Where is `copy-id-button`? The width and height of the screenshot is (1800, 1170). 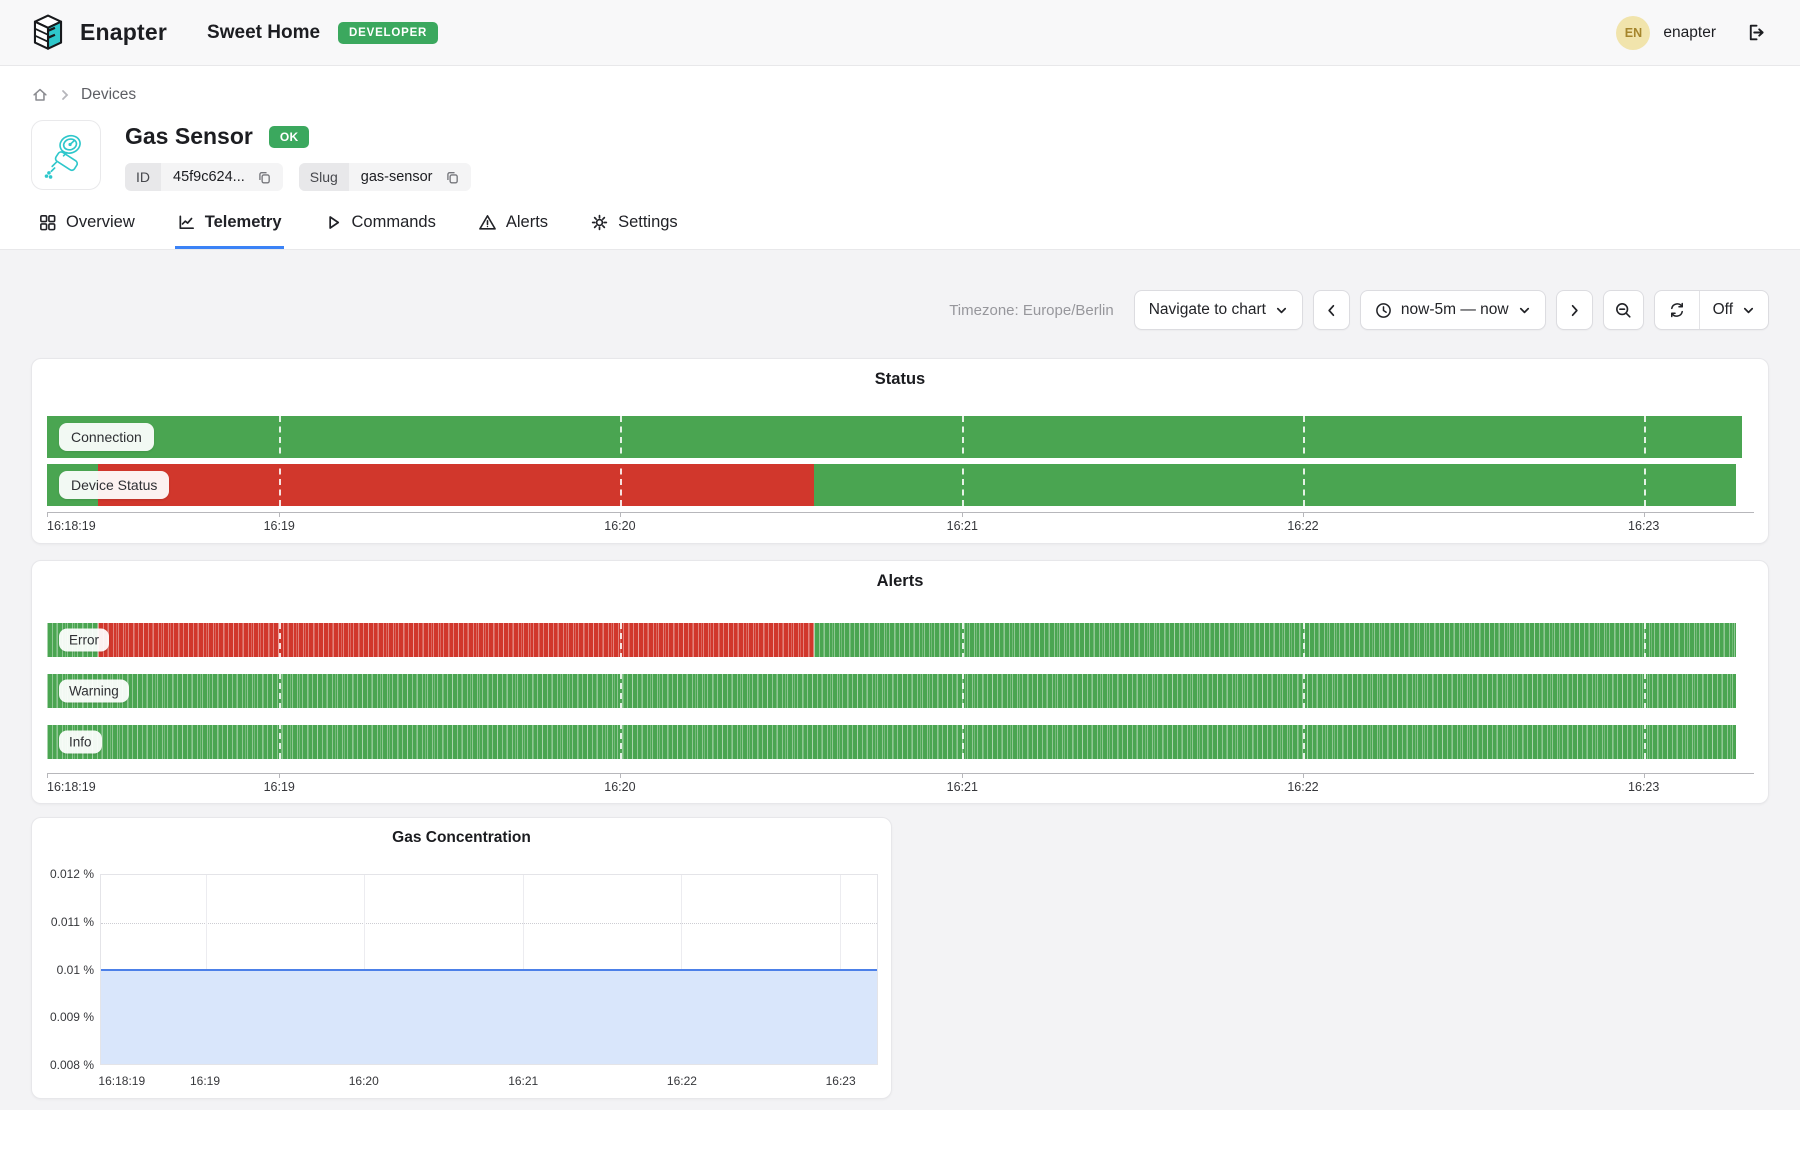
copy-id-button is located at coordinates (269, 177).